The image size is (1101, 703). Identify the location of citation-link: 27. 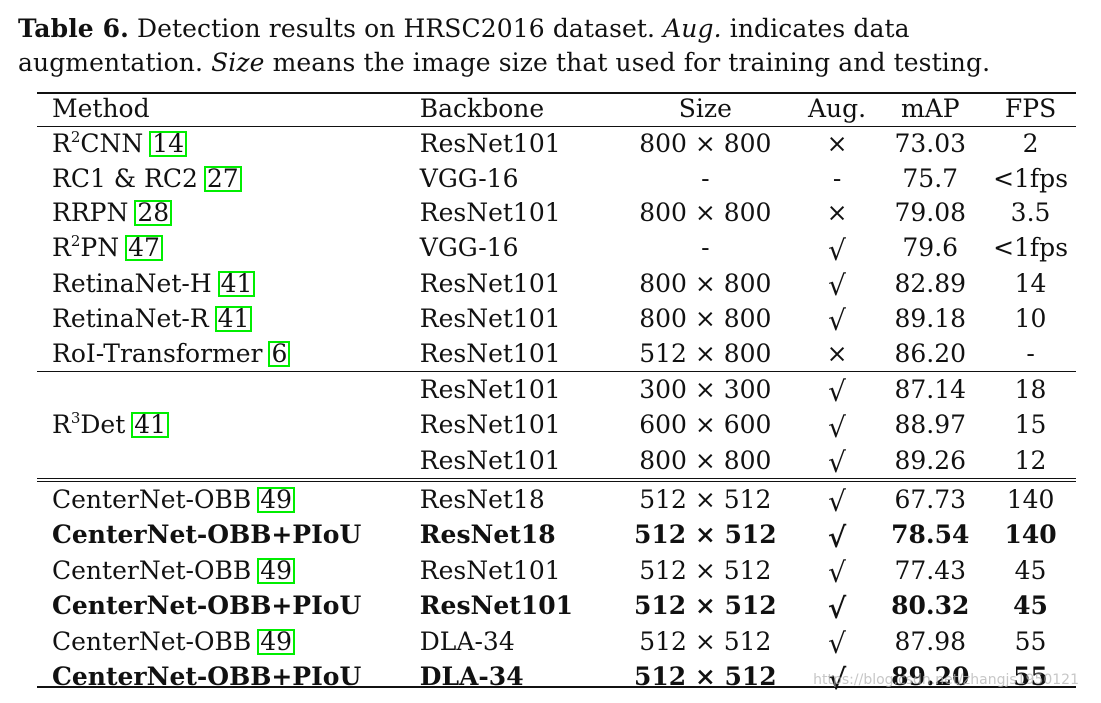
(222, 178).